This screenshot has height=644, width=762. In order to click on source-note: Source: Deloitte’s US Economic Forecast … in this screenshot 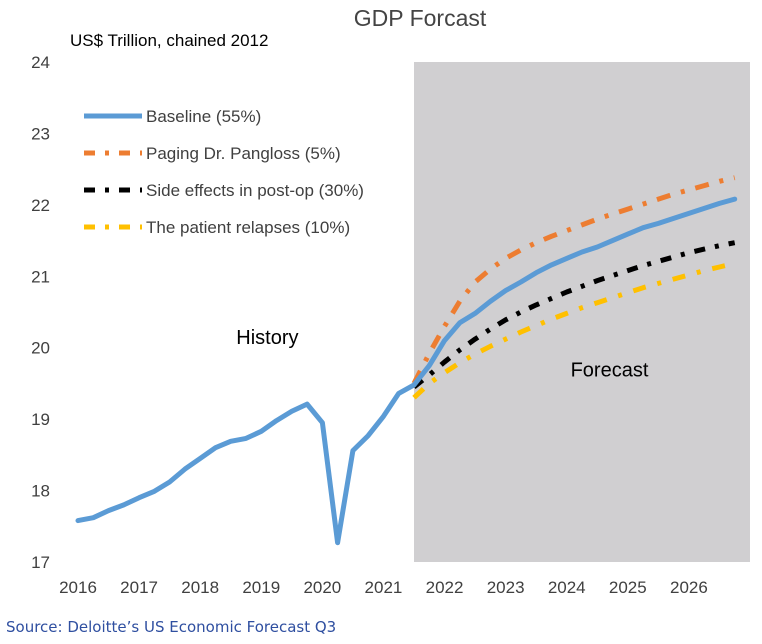, I will do `click(171, 627)`.